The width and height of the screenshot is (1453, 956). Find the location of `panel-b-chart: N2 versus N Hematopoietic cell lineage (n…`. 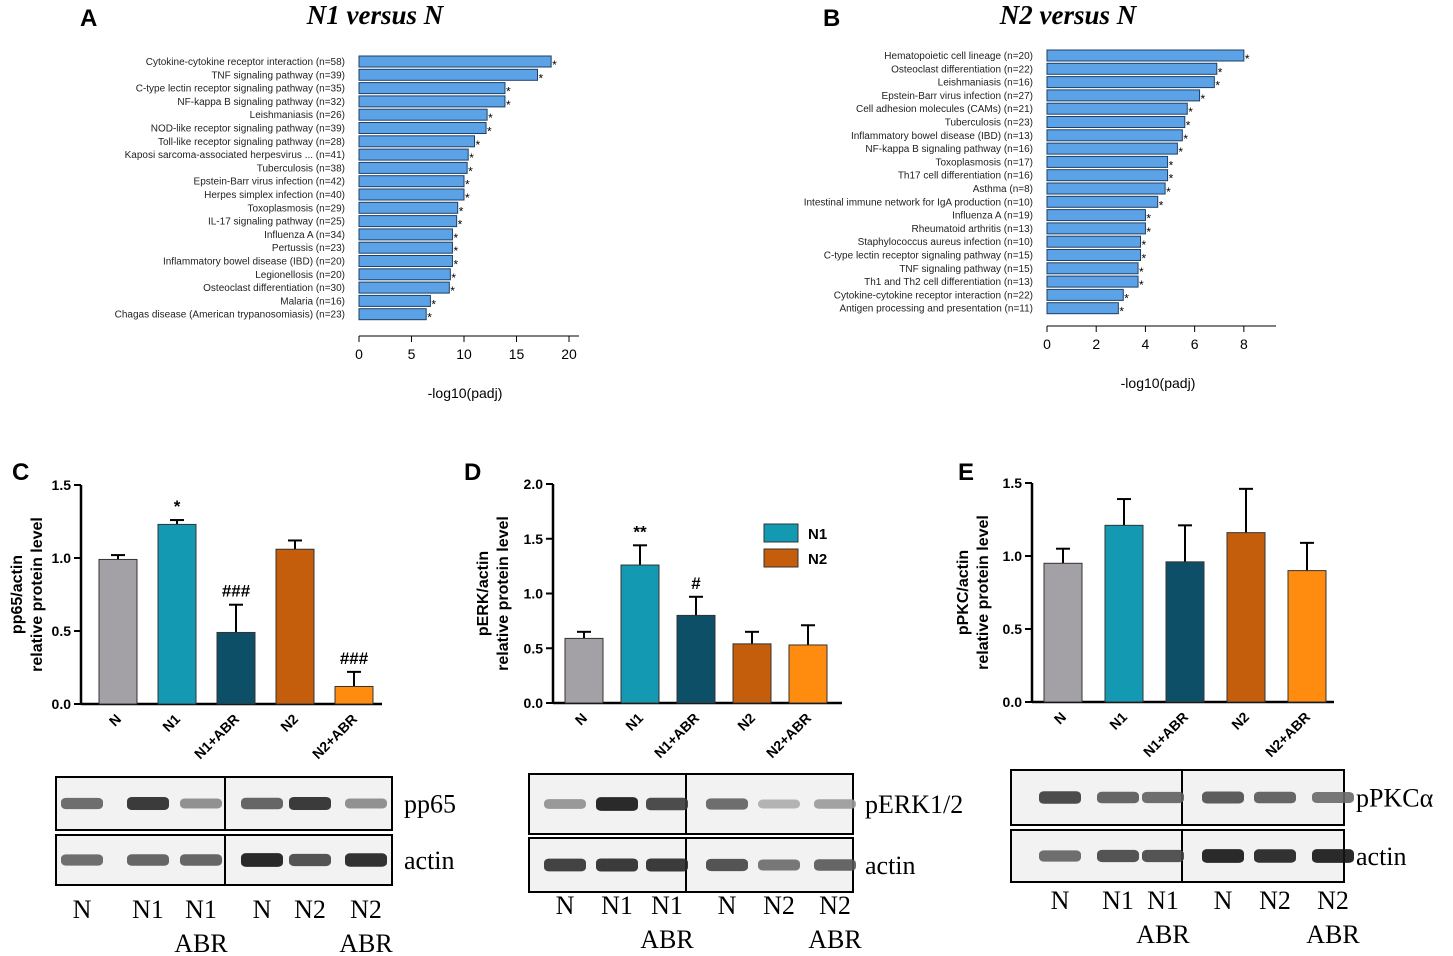

panel-b-chart: N2 versus N Hematopoietic cell lineage (n… is located at coordinates (1040, 195).